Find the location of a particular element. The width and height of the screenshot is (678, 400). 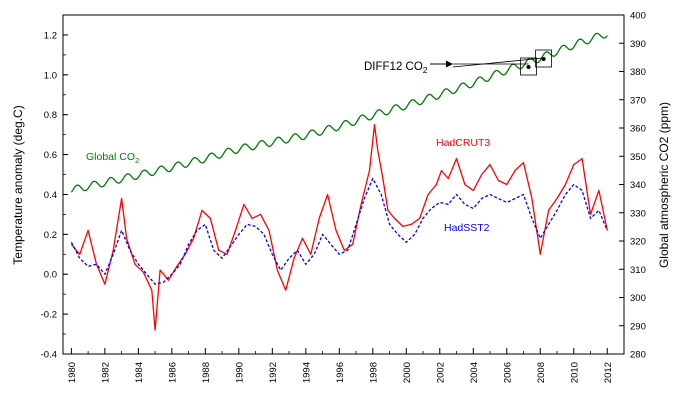

x-tick-label: 1992 is located at coordinates (273, 372).